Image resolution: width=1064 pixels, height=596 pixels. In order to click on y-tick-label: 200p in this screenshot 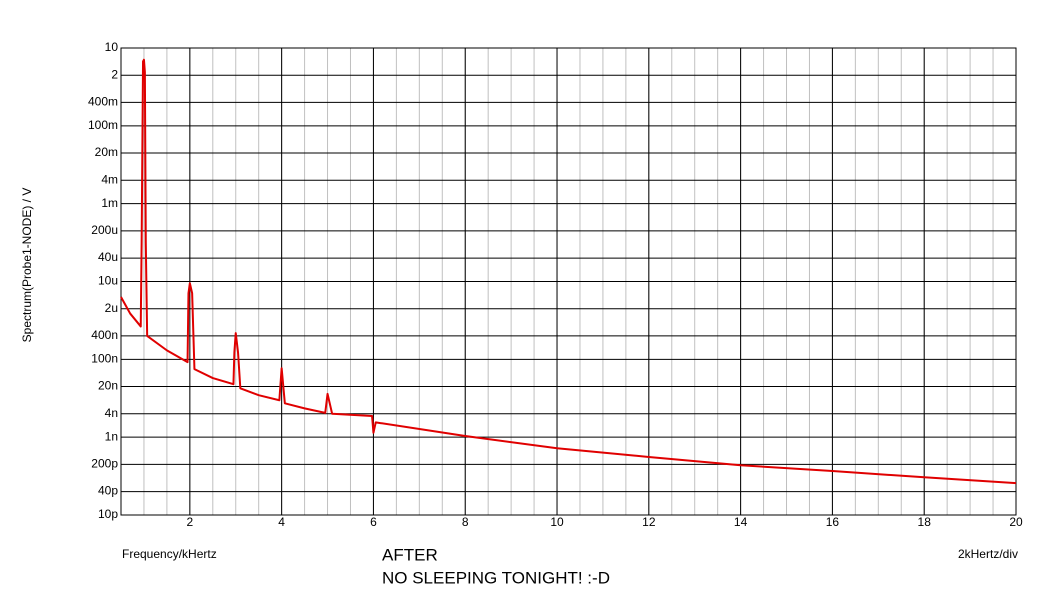, I will do `click(104, 464)`.